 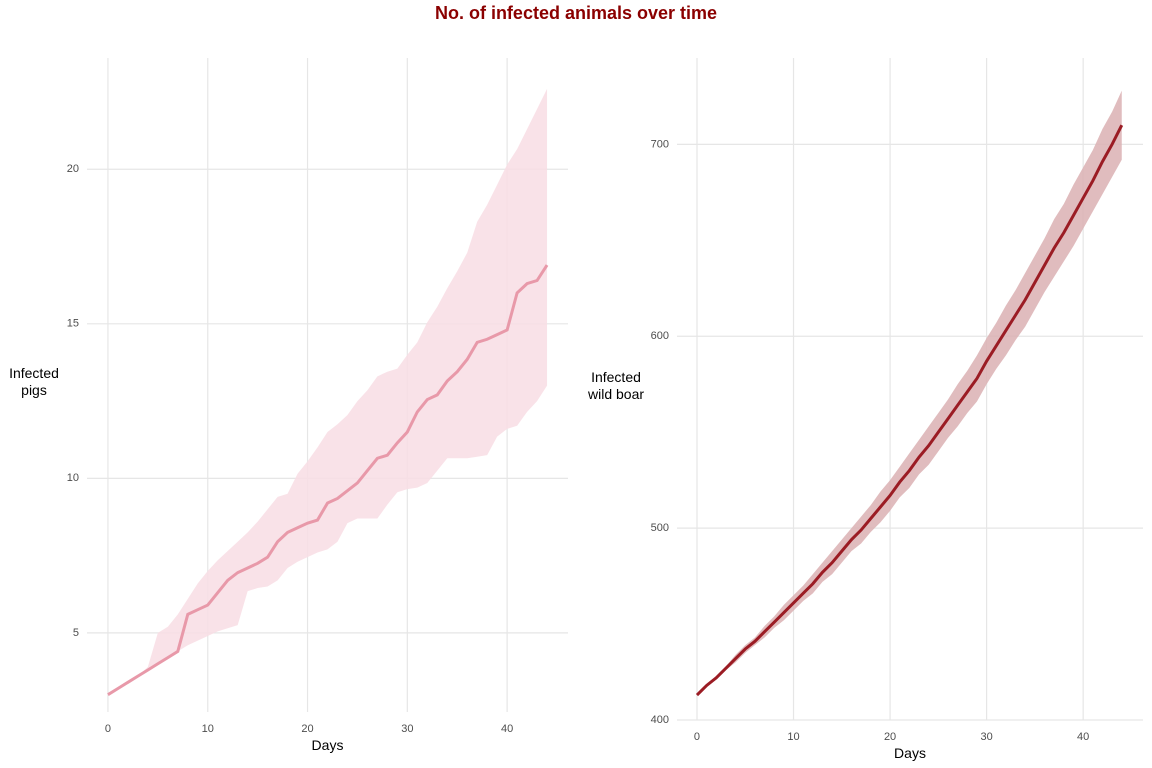 I want to click on y-tick-label: 500, so click(x=660, y=528).